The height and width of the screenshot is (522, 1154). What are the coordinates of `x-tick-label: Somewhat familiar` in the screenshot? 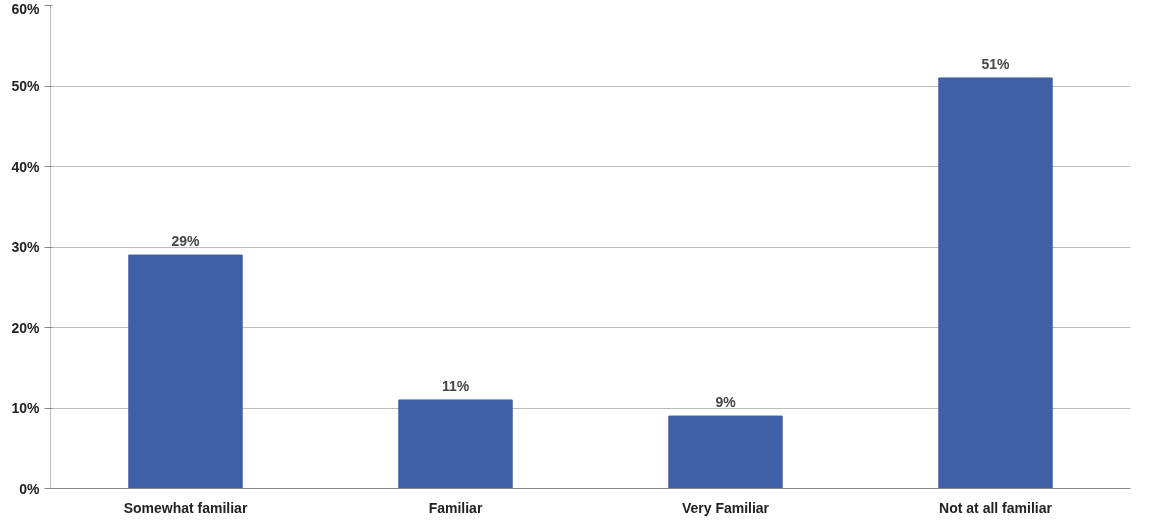 It's located at (185, 507).